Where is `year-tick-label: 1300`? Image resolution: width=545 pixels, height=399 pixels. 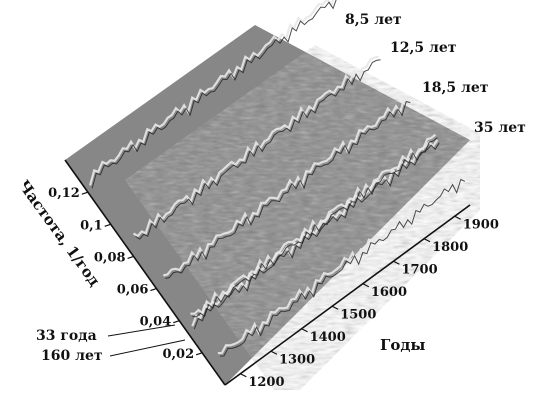 year-tick-label: 1300 is located at coordinates (297, 359).